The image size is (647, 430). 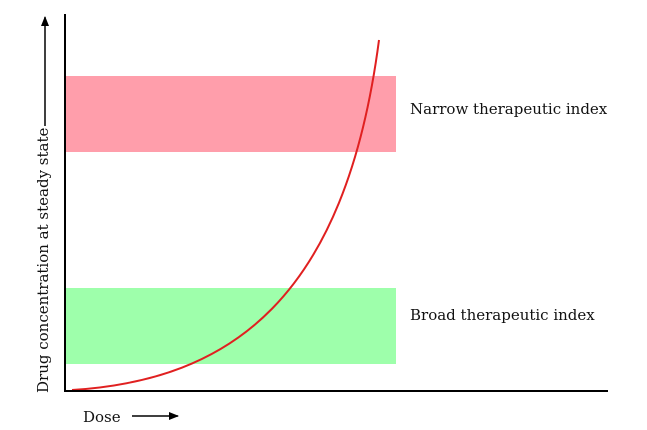 What do you see at coordinates (43, 260) in the screenshot?
I see `y-axis-label: Drug concentration at steady state` at bounding box center [43, 260].